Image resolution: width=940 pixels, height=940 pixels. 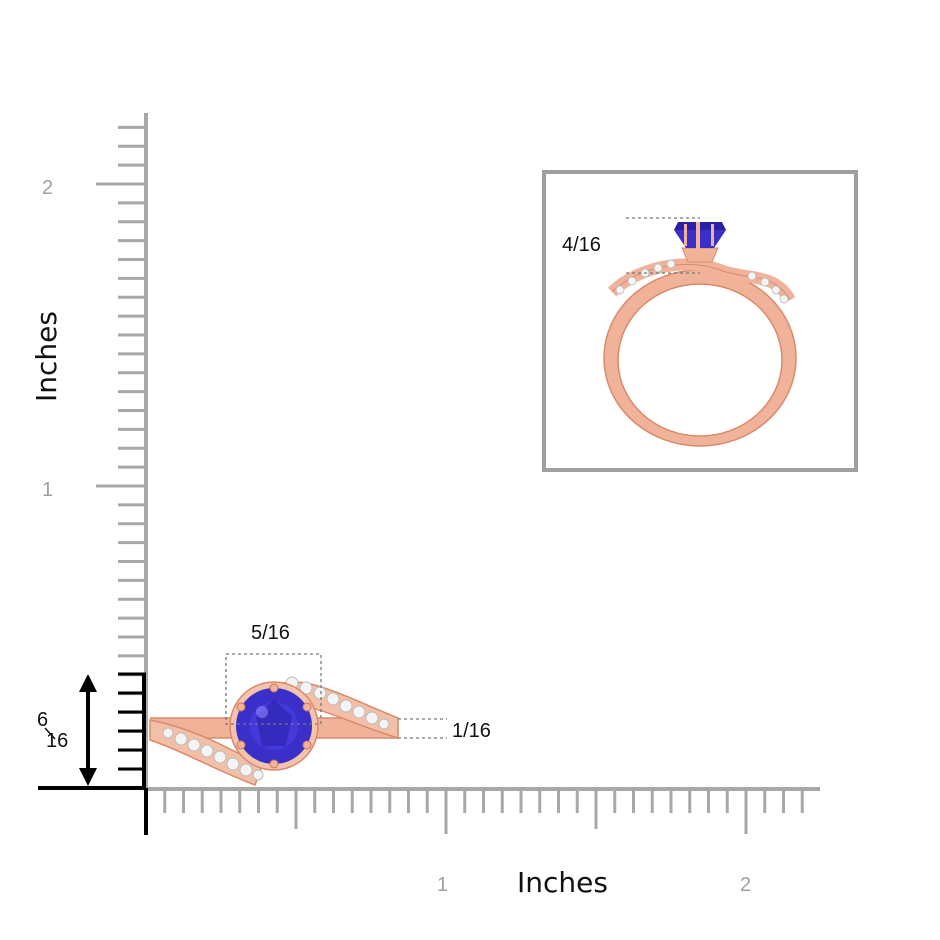 What do you see at coordinates (122, 451) in the screenshot?
I see `y-ruler` at bounding box center [122, 451].